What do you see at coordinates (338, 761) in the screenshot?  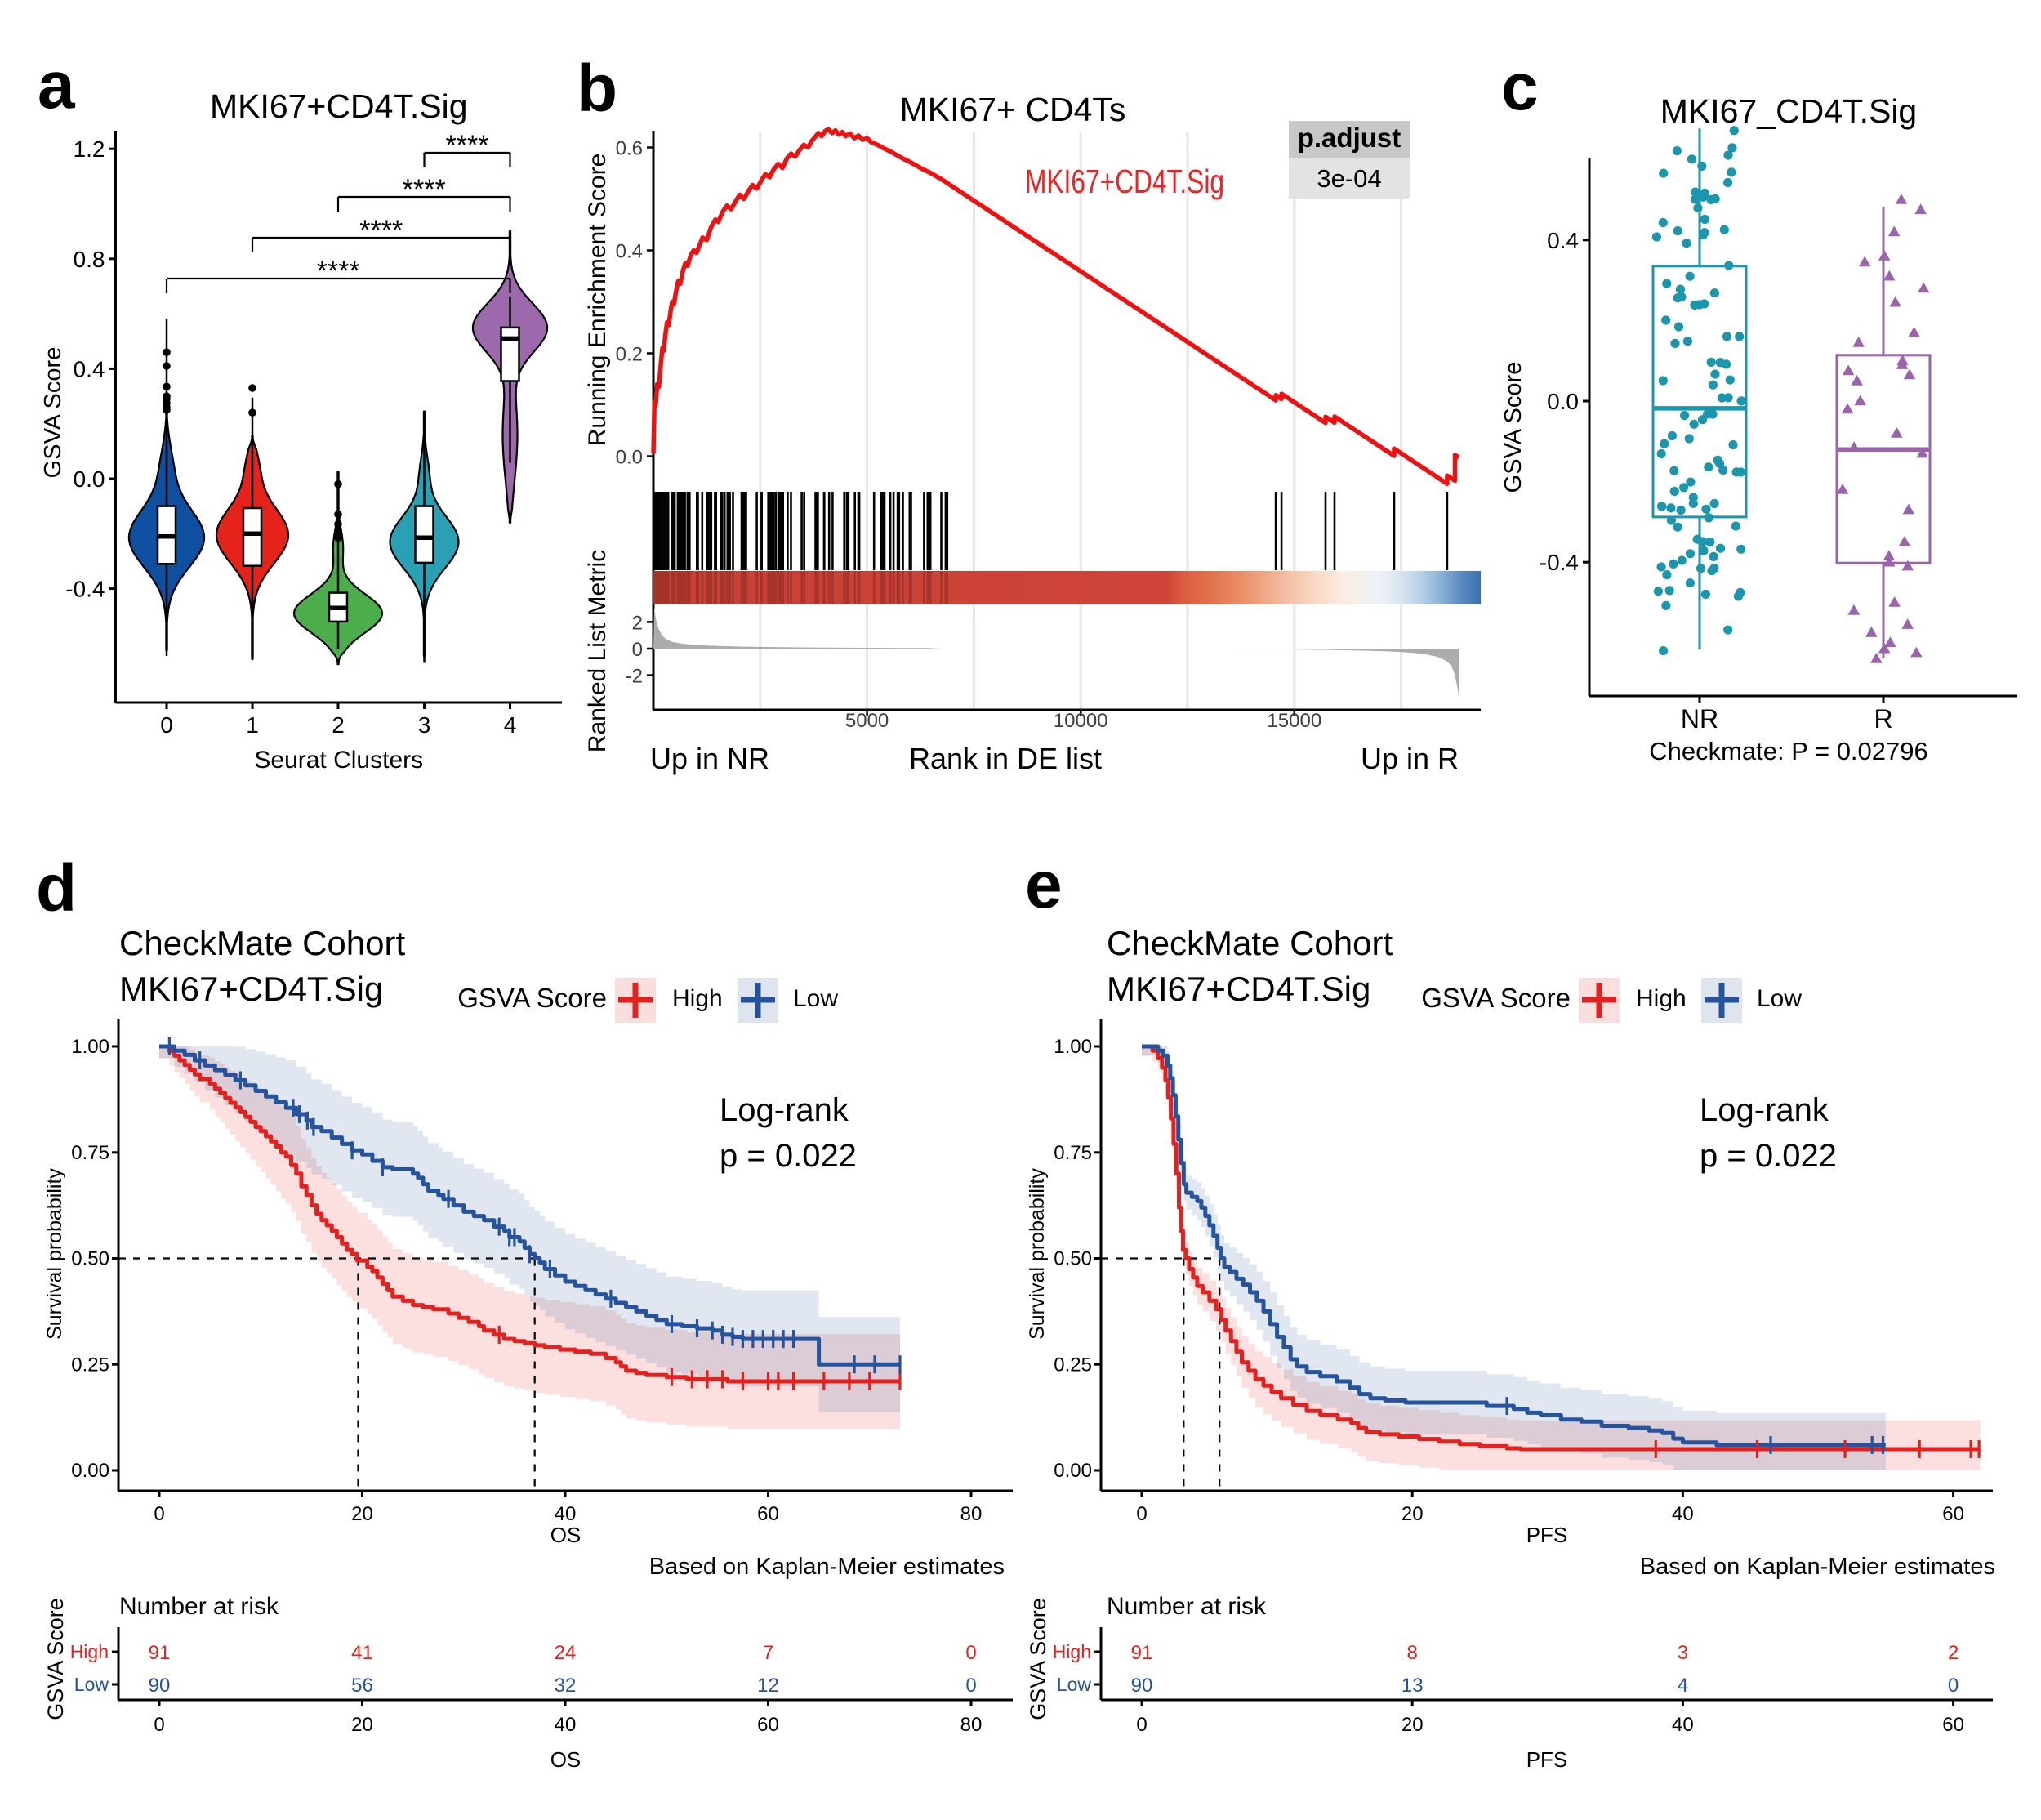 I see `svg-text: Seurat Clusters` at bounding box center [338, 761].